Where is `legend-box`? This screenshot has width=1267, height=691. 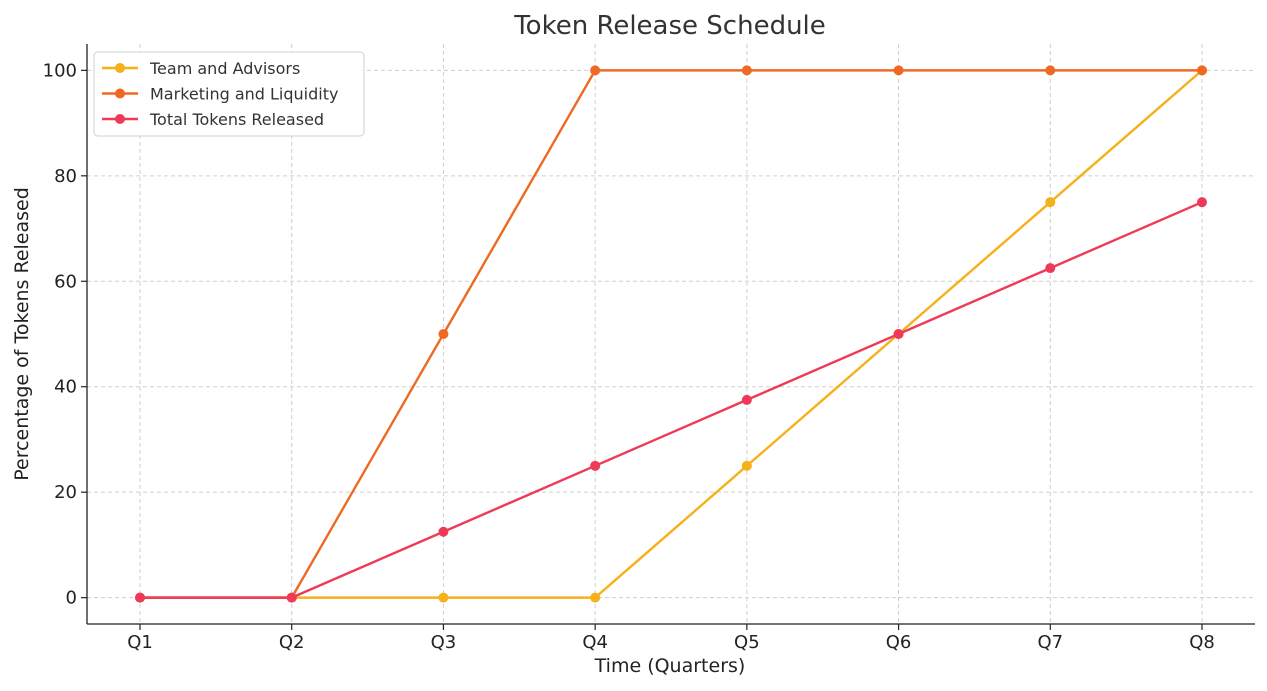
legend-box is located at coordinates (229, 94).